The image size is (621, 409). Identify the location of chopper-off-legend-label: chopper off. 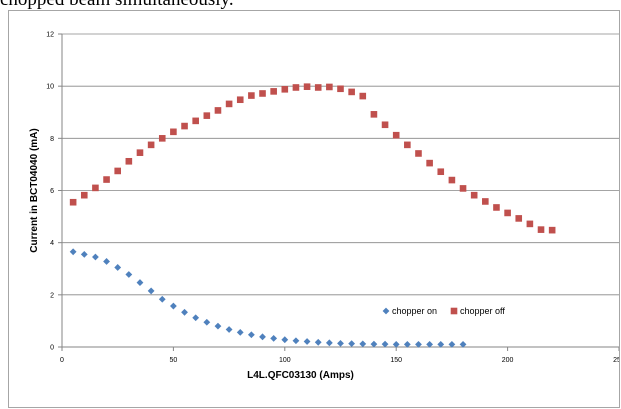
(482, 311).